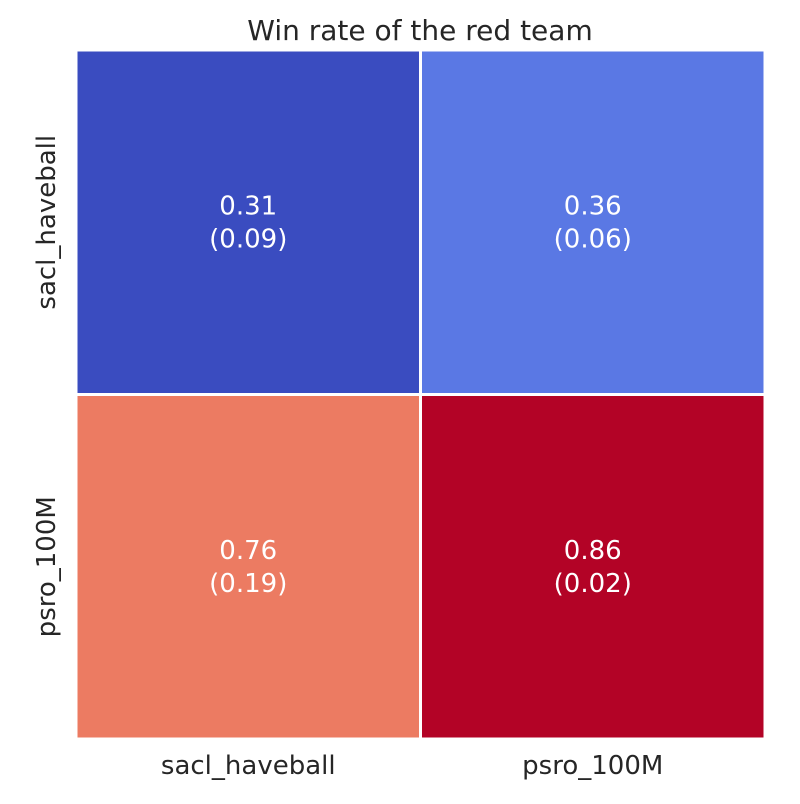 The width and height of the screenshot is (800, 804). I want to click on chart-title: Win rate of the red team, so click(419, 30).